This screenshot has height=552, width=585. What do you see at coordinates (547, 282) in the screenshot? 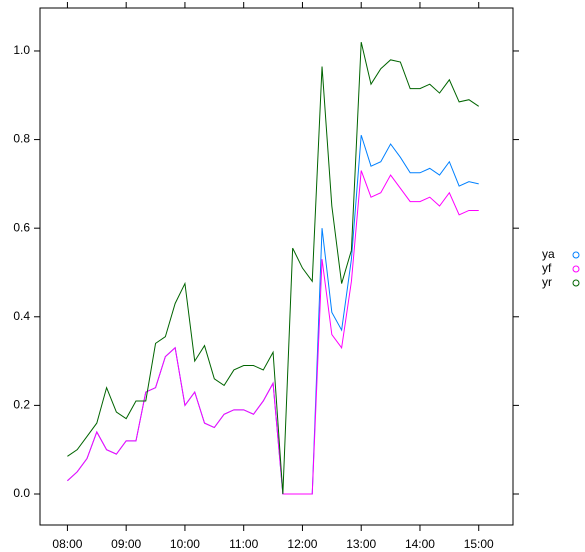
I see `legend-label: yr` at bounding box center [547, 282].